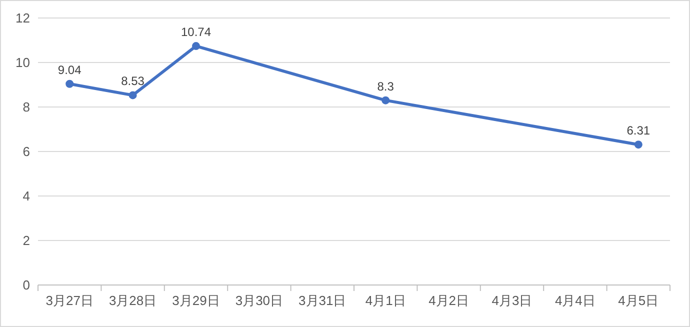  What do you see at coordinates (575, 300) in the screenshot?
I see `x-tick-label: 4月4日` at bounding box center [575, 300].